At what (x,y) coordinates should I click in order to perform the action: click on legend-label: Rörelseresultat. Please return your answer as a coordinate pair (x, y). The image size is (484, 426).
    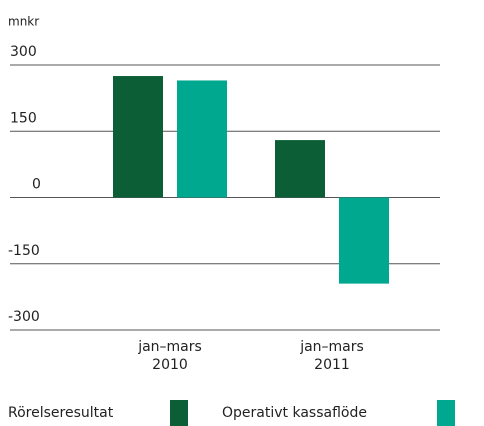
    Looking at the image, I should click on (61, 413).